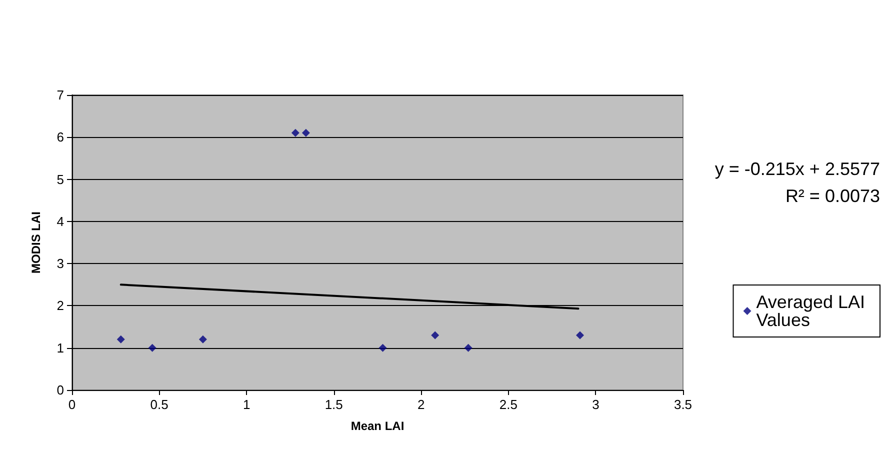 The image size is (895, 462). I want to click on x-tick-label: 1.5, so click(333, 404).